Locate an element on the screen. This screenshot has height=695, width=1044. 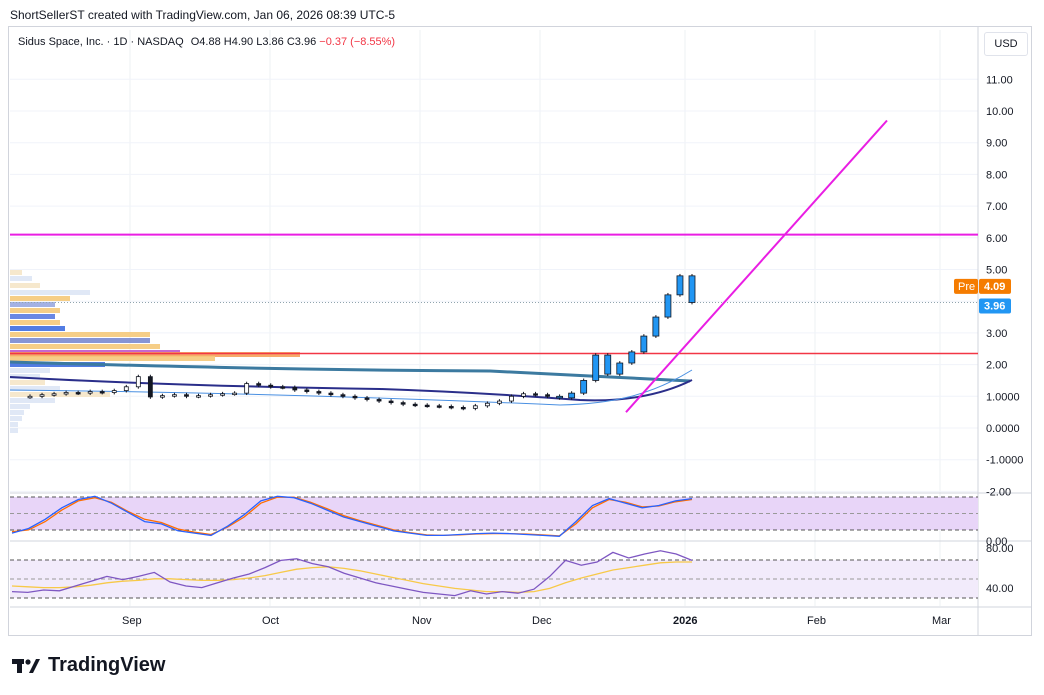
price-axis-tick: -2.00 is located at coordinates (998, 492).